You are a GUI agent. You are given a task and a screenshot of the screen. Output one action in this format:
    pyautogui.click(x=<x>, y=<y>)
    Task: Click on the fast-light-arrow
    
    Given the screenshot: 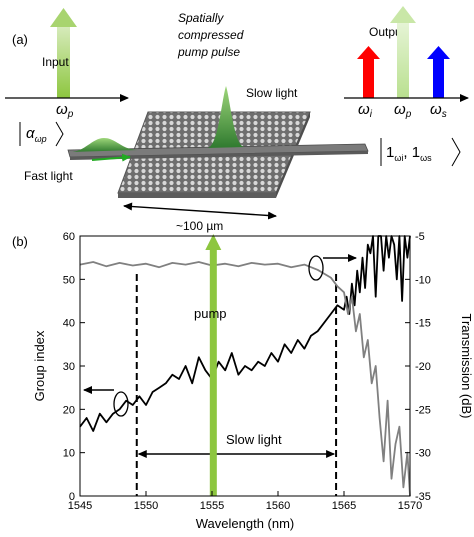 What is the action you would take?
    pyautogui.click(x=111, y=157)
    